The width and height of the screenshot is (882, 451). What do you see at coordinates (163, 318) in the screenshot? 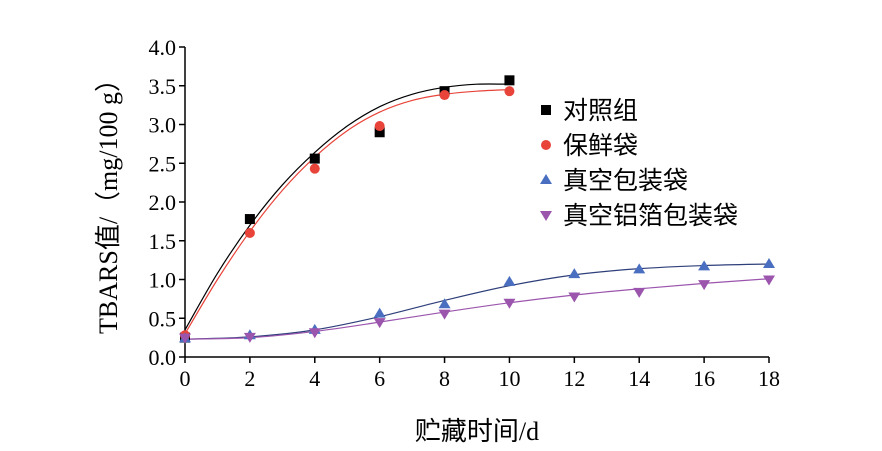
I see `y-tick-label: 0.5` at bounding box center [163, 318].